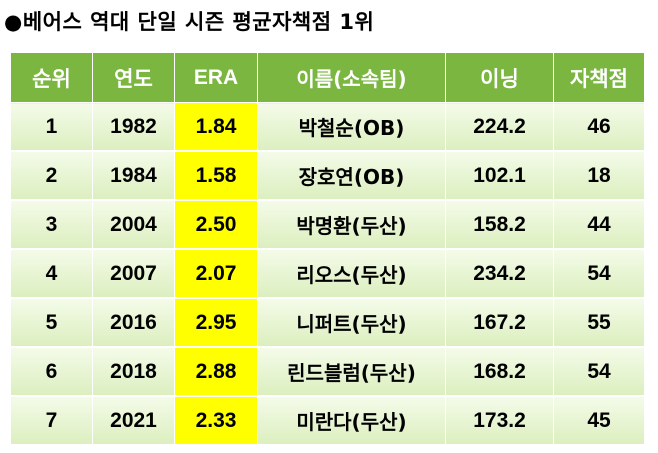  I want to click on cell-rank: 6, so click(51, 371).